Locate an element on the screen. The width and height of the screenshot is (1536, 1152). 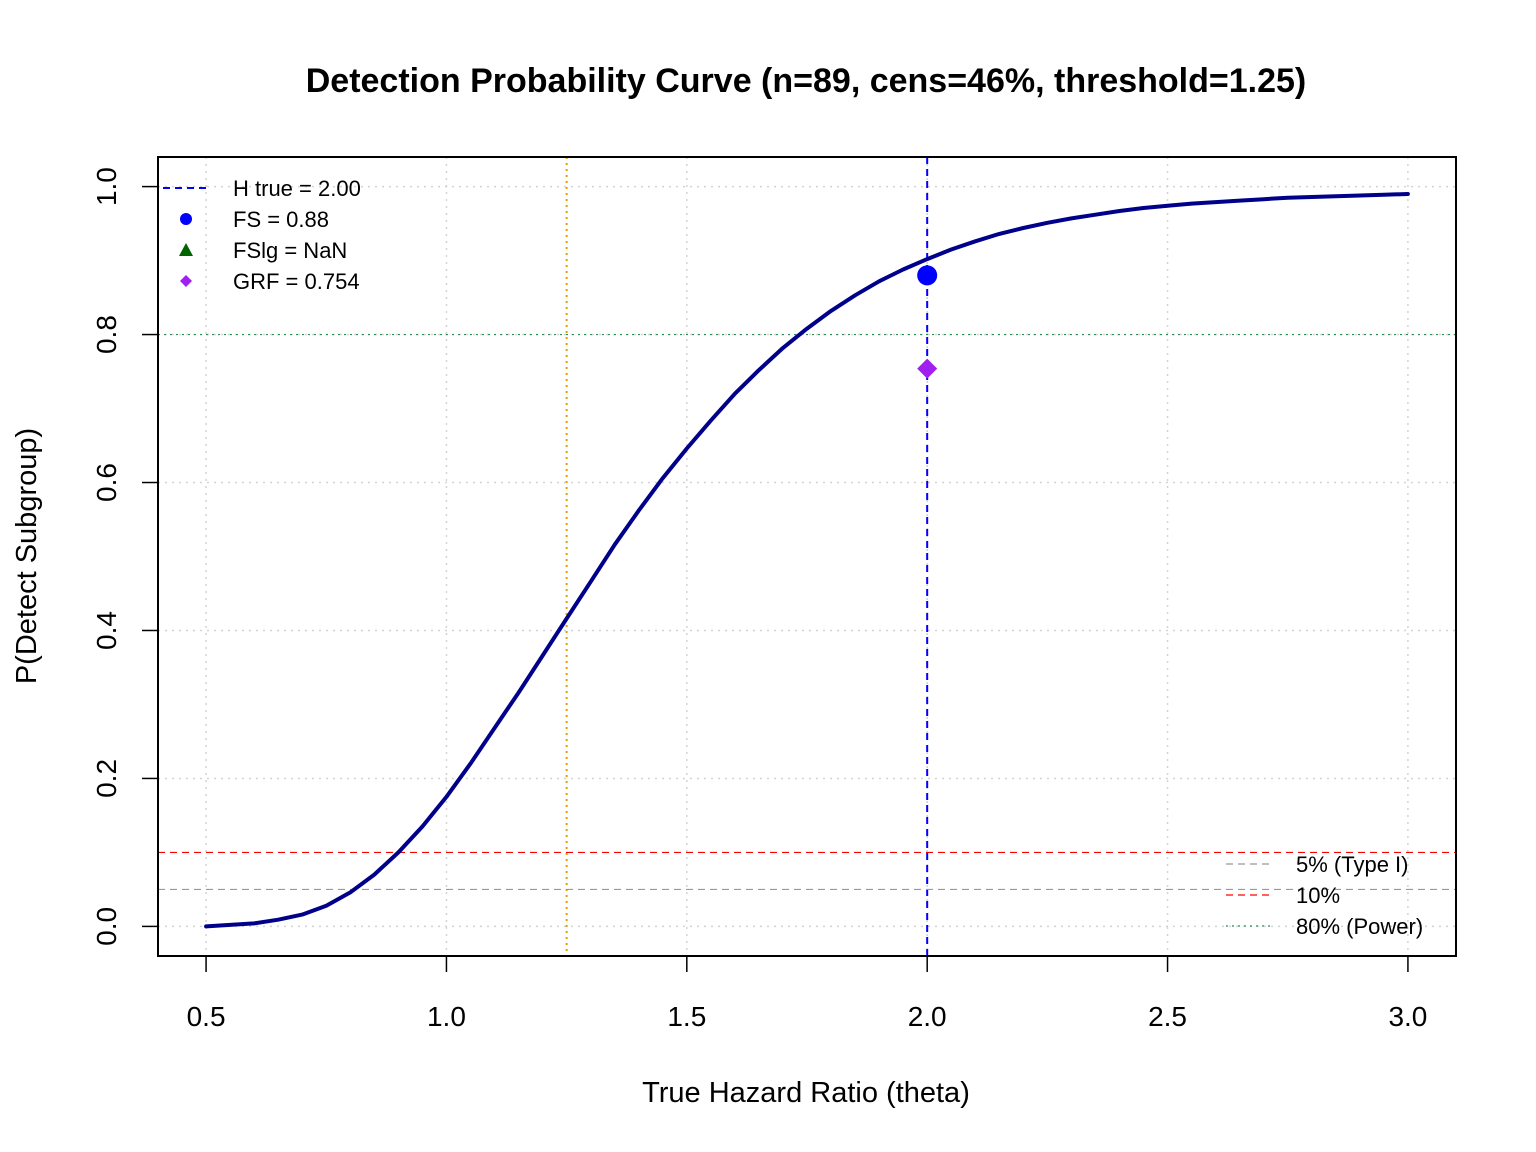
x-tick-label-0: 0.5 is located at coordinates (206, 1016).